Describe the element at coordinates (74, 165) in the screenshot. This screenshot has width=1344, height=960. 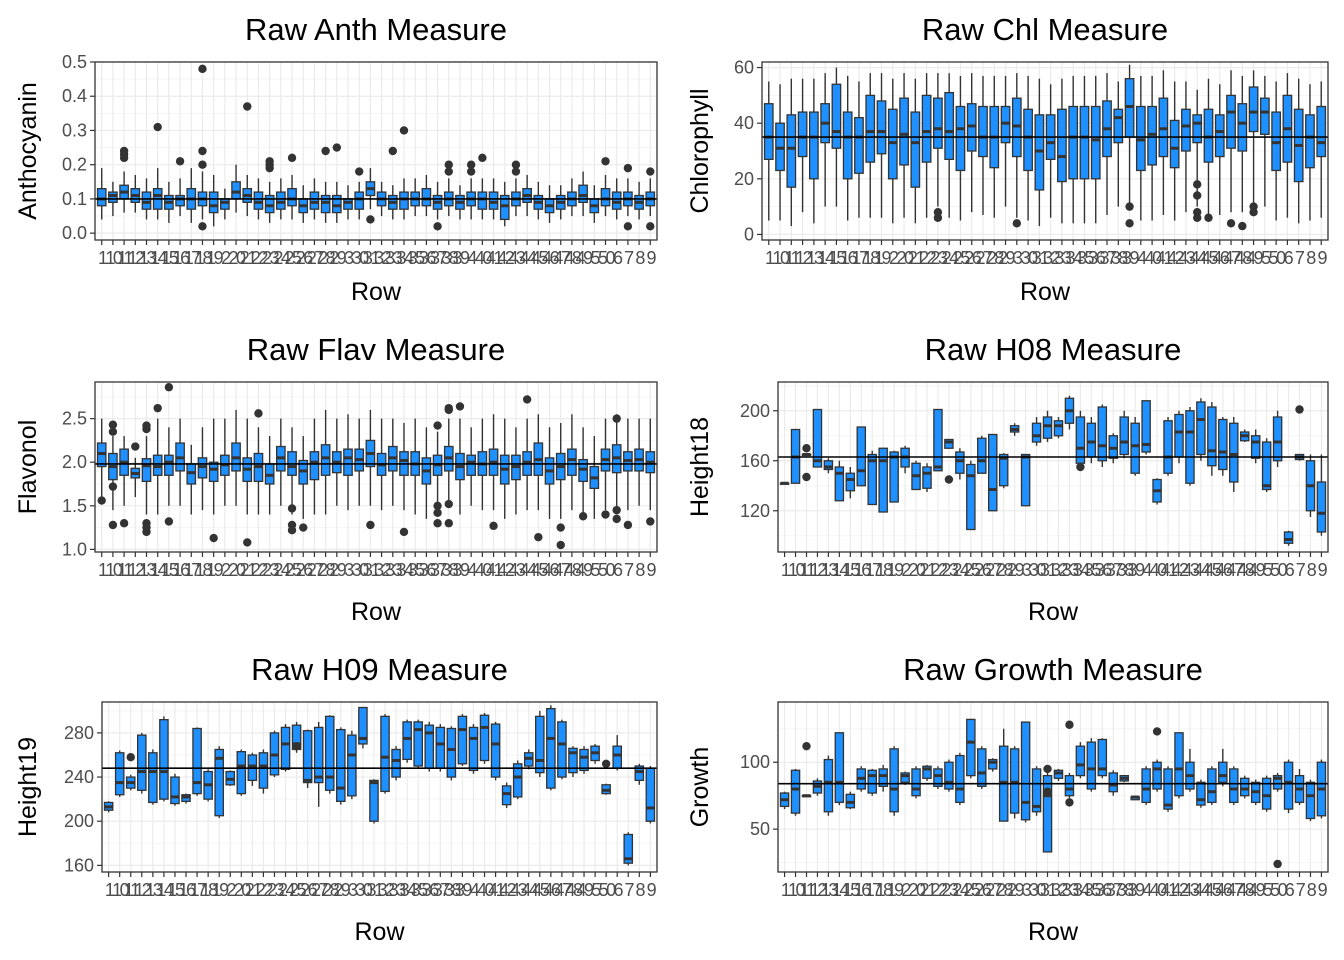
I see `y-tick-label: 0.2` at that location.